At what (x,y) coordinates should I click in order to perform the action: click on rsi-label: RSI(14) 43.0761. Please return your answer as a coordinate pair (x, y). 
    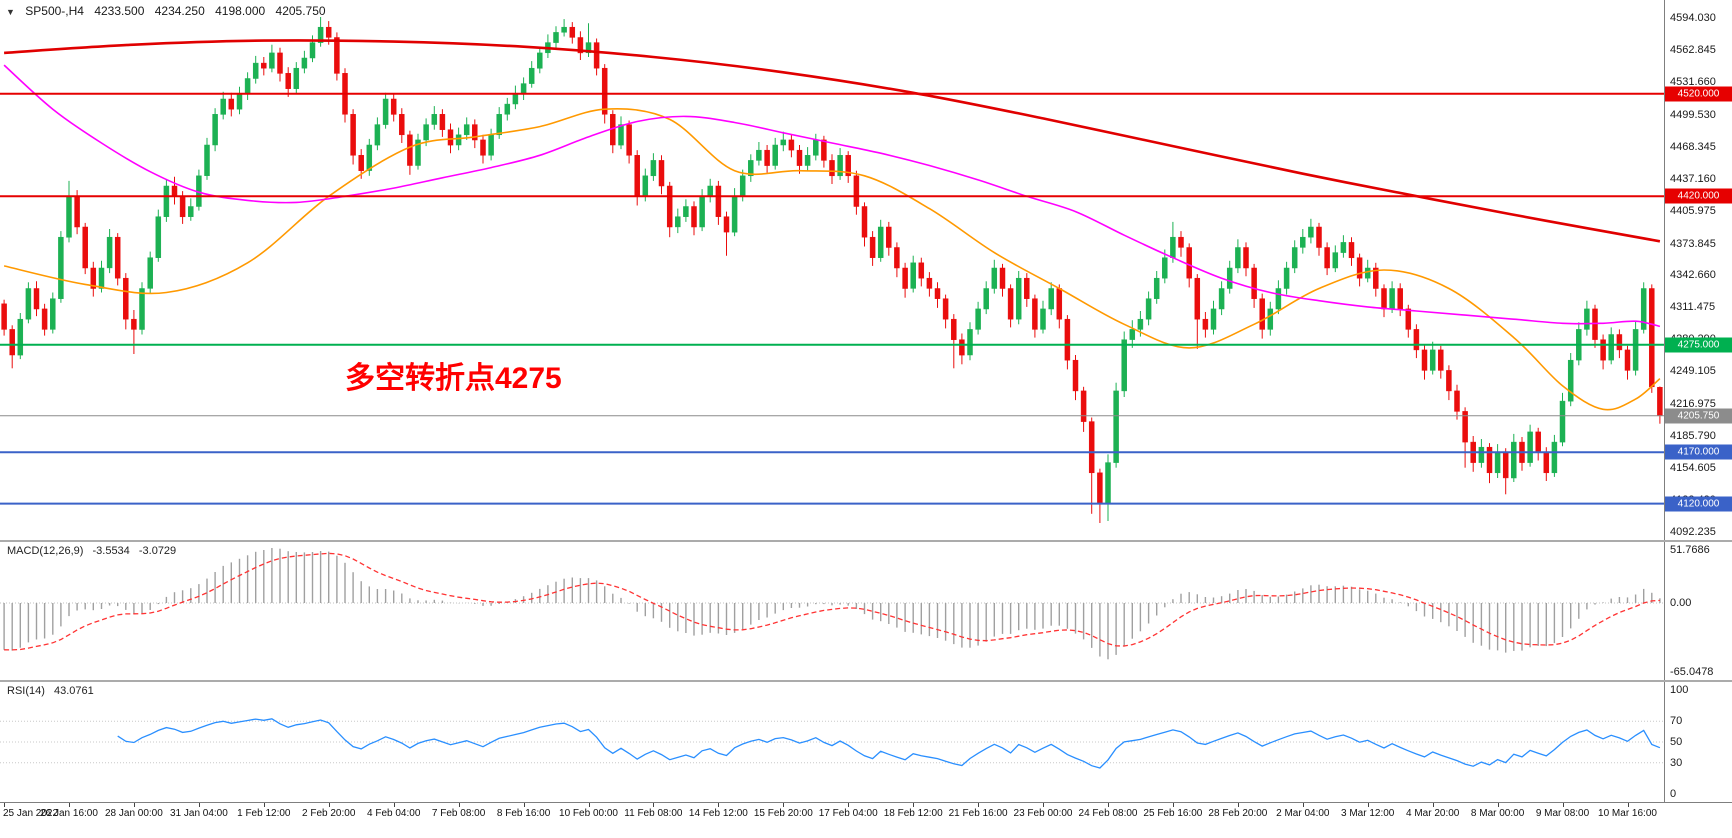
    Looking at the image, I should click on (53, 691).